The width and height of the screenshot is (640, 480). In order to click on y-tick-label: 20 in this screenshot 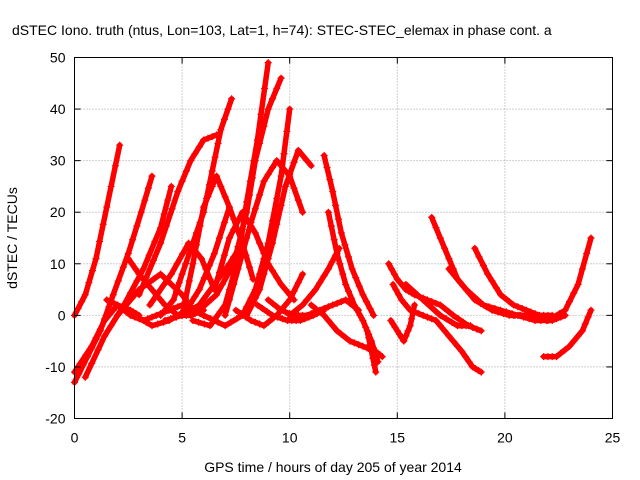, I will do `click(58, 212)`.